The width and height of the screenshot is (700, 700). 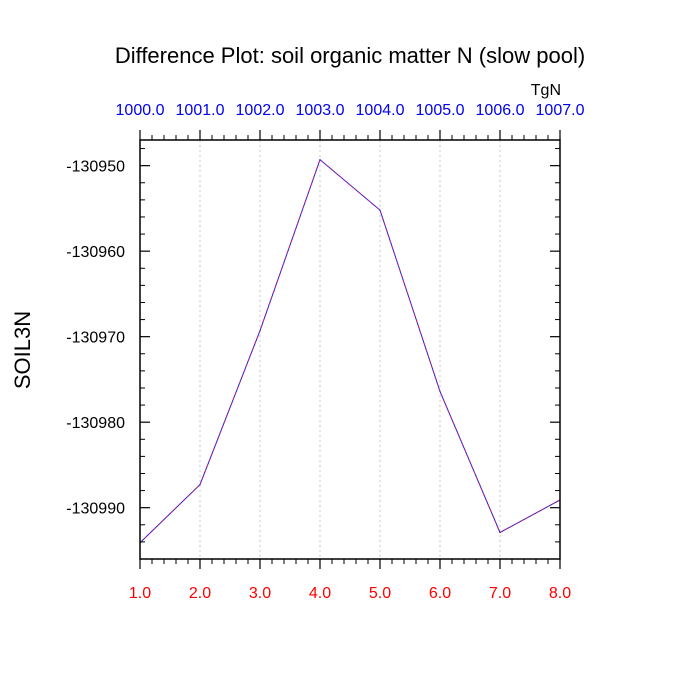 I want to click on x-tick-label-top: 1004.0, so click(x=380, y=110).